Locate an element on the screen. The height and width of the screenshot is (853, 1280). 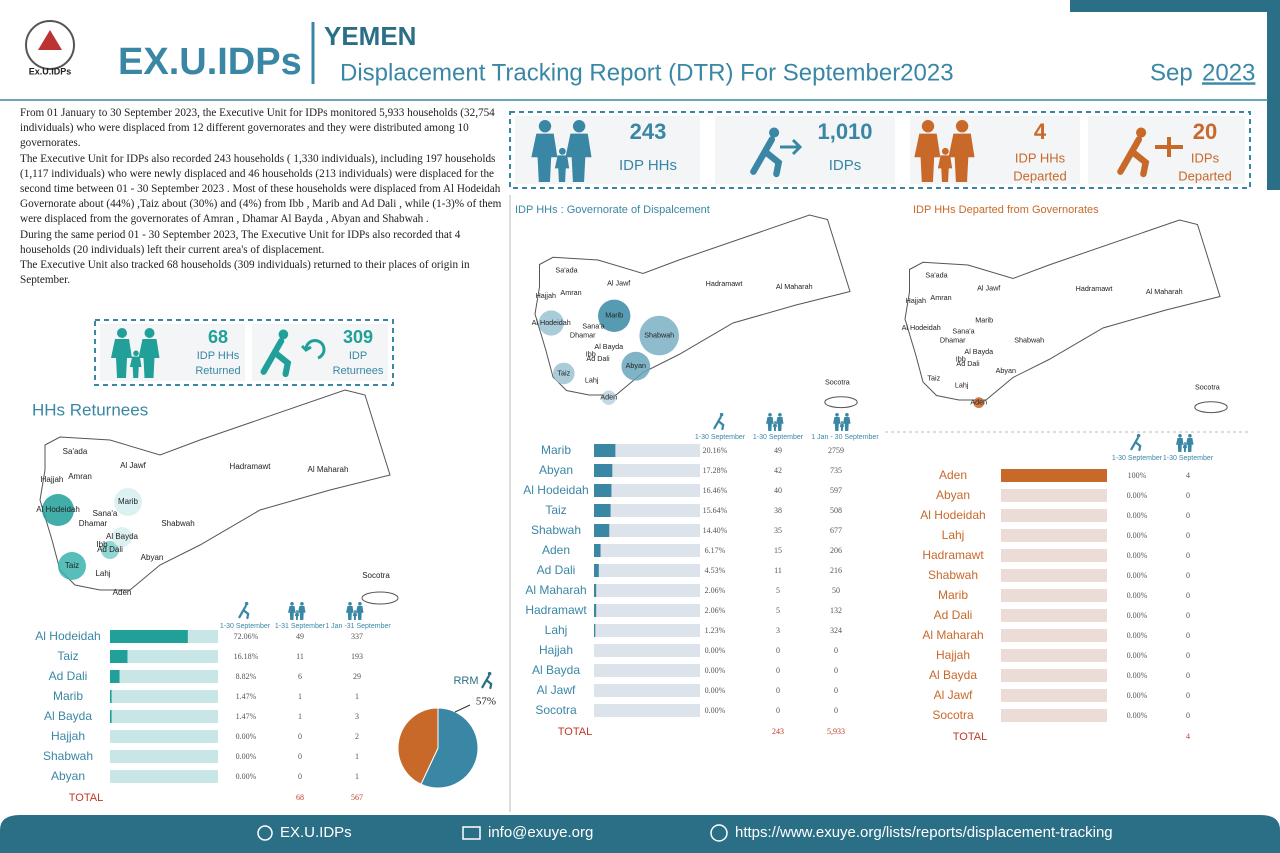
pie-leader is located at coordinates (462, 708).